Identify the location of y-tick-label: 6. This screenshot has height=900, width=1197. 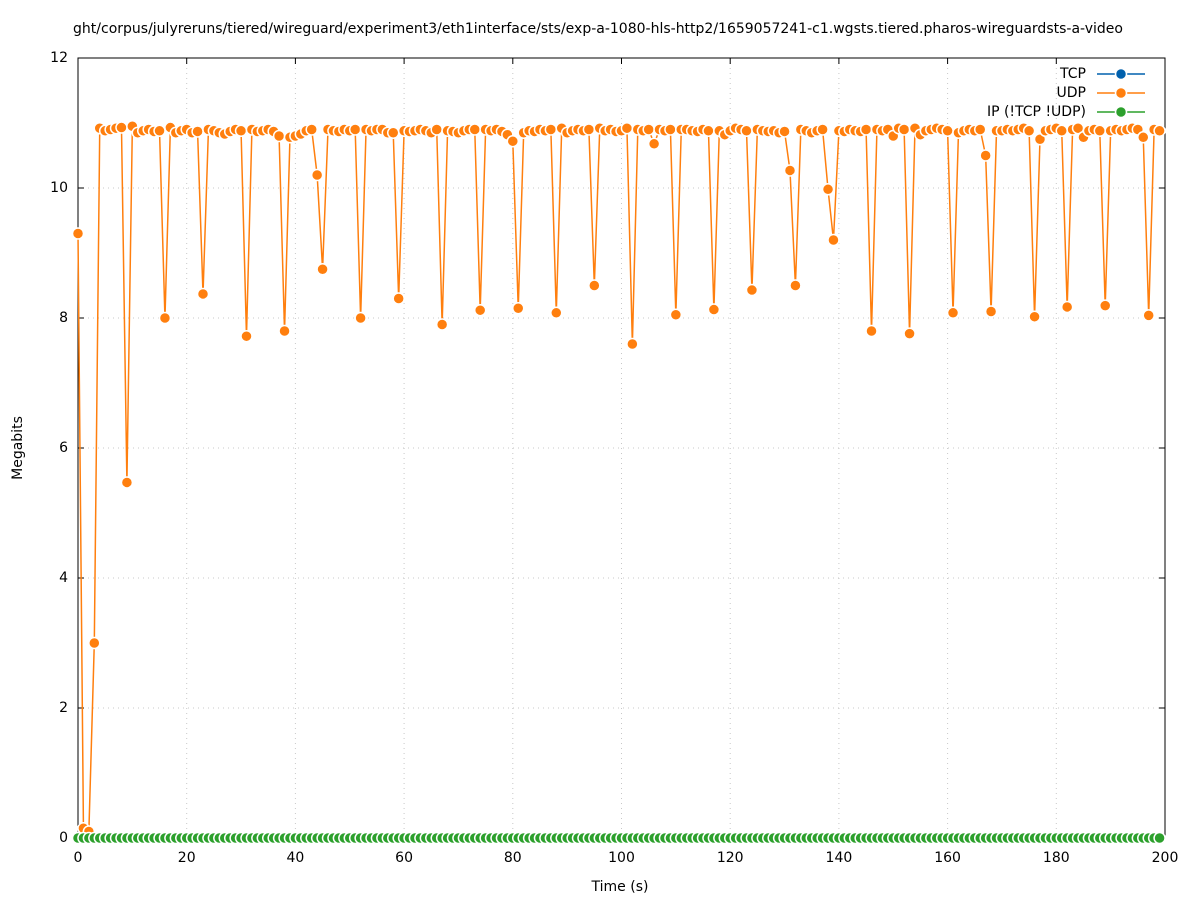
(63, 448).